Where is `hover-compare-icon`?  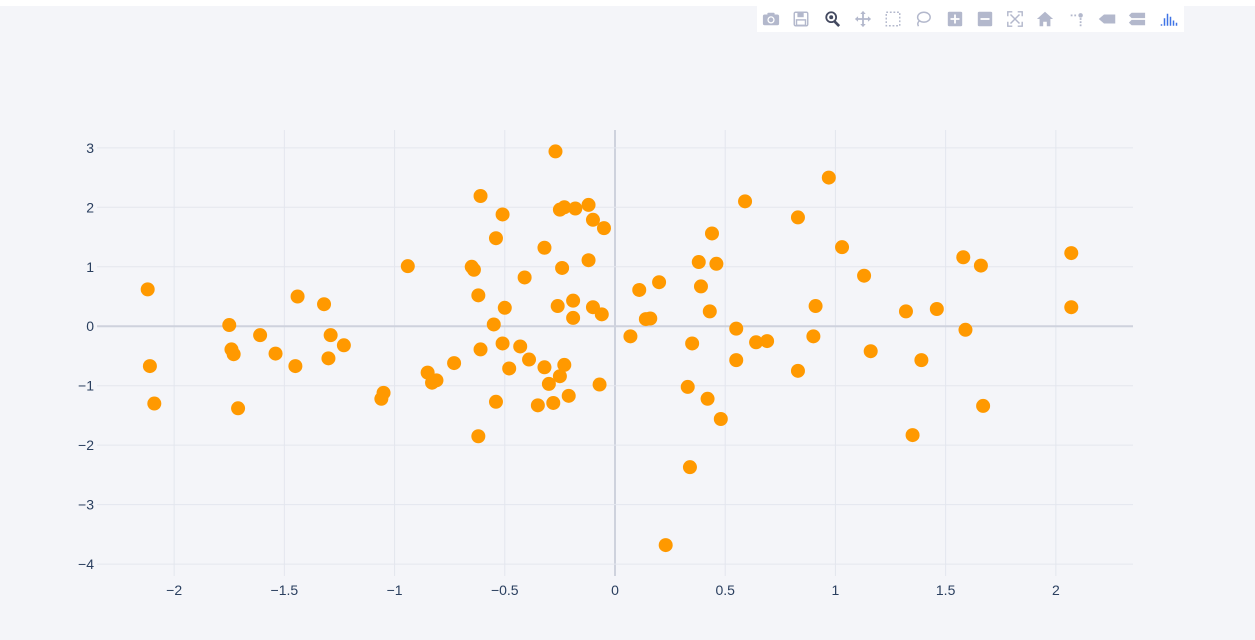 hover-compare-icon is located at coordinates (1137, 19).